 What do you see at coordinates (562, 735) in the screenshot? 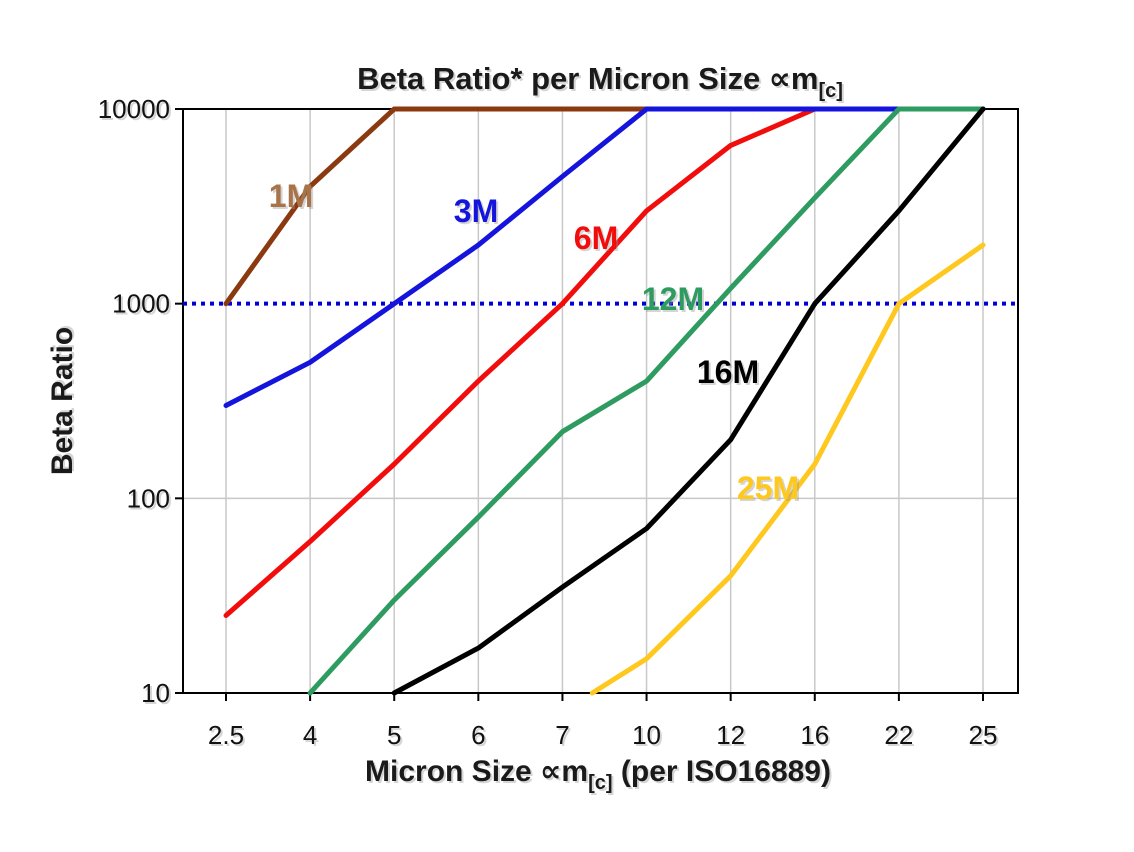
I see `x-tick-label-7: 7` at bounding box center [562, 735].